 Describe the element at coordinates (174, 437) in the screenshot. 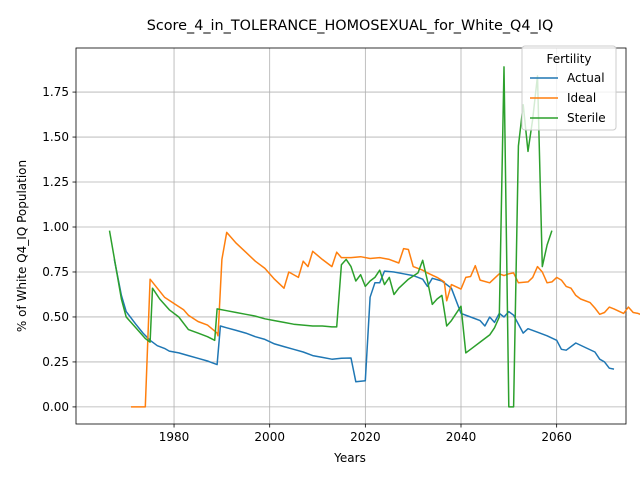

I see `x-tick-label: 1980` at that location.